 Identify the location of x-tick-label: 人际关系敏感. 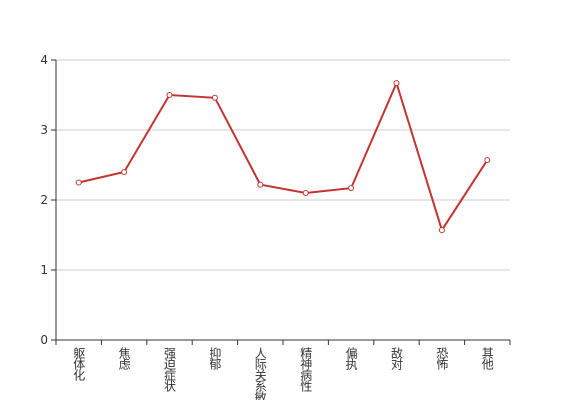
(260, 373).